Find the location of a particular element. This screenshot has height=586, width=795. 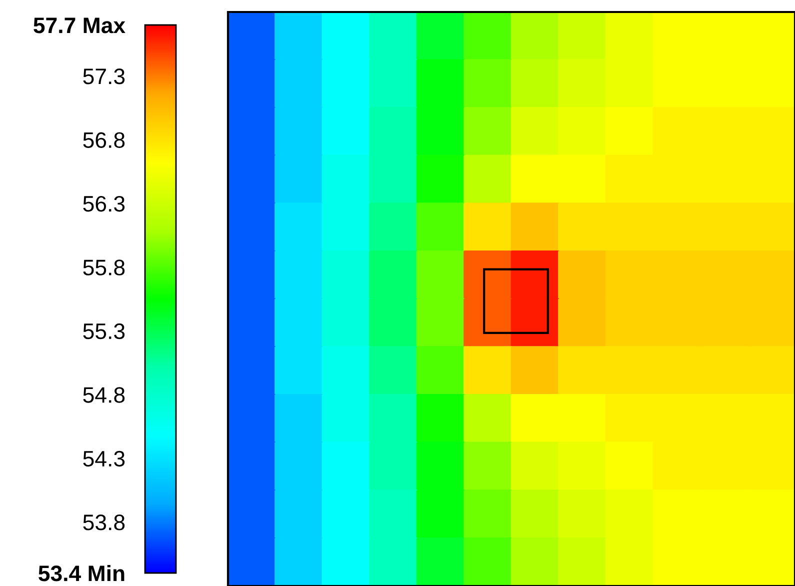

color-bar-label: 54.3 is located at coordinates (104, 458).